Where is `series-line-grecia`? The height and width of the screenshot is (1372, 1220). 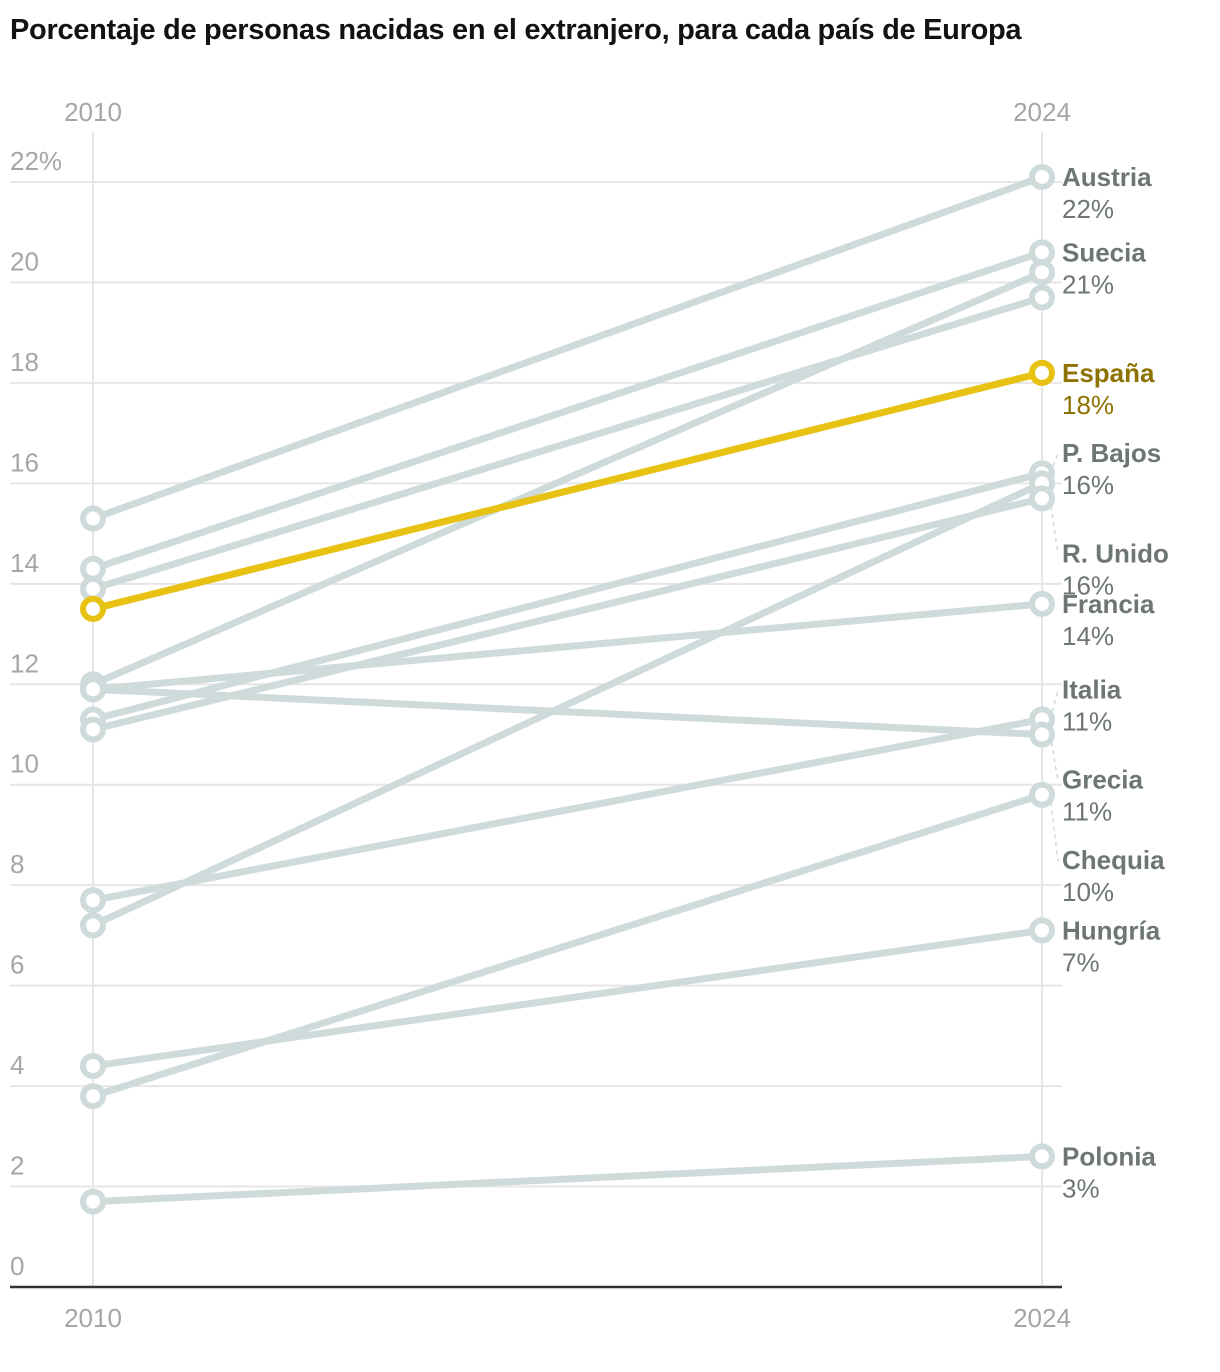 series-line-grecia is located at coordinates (567, 711).